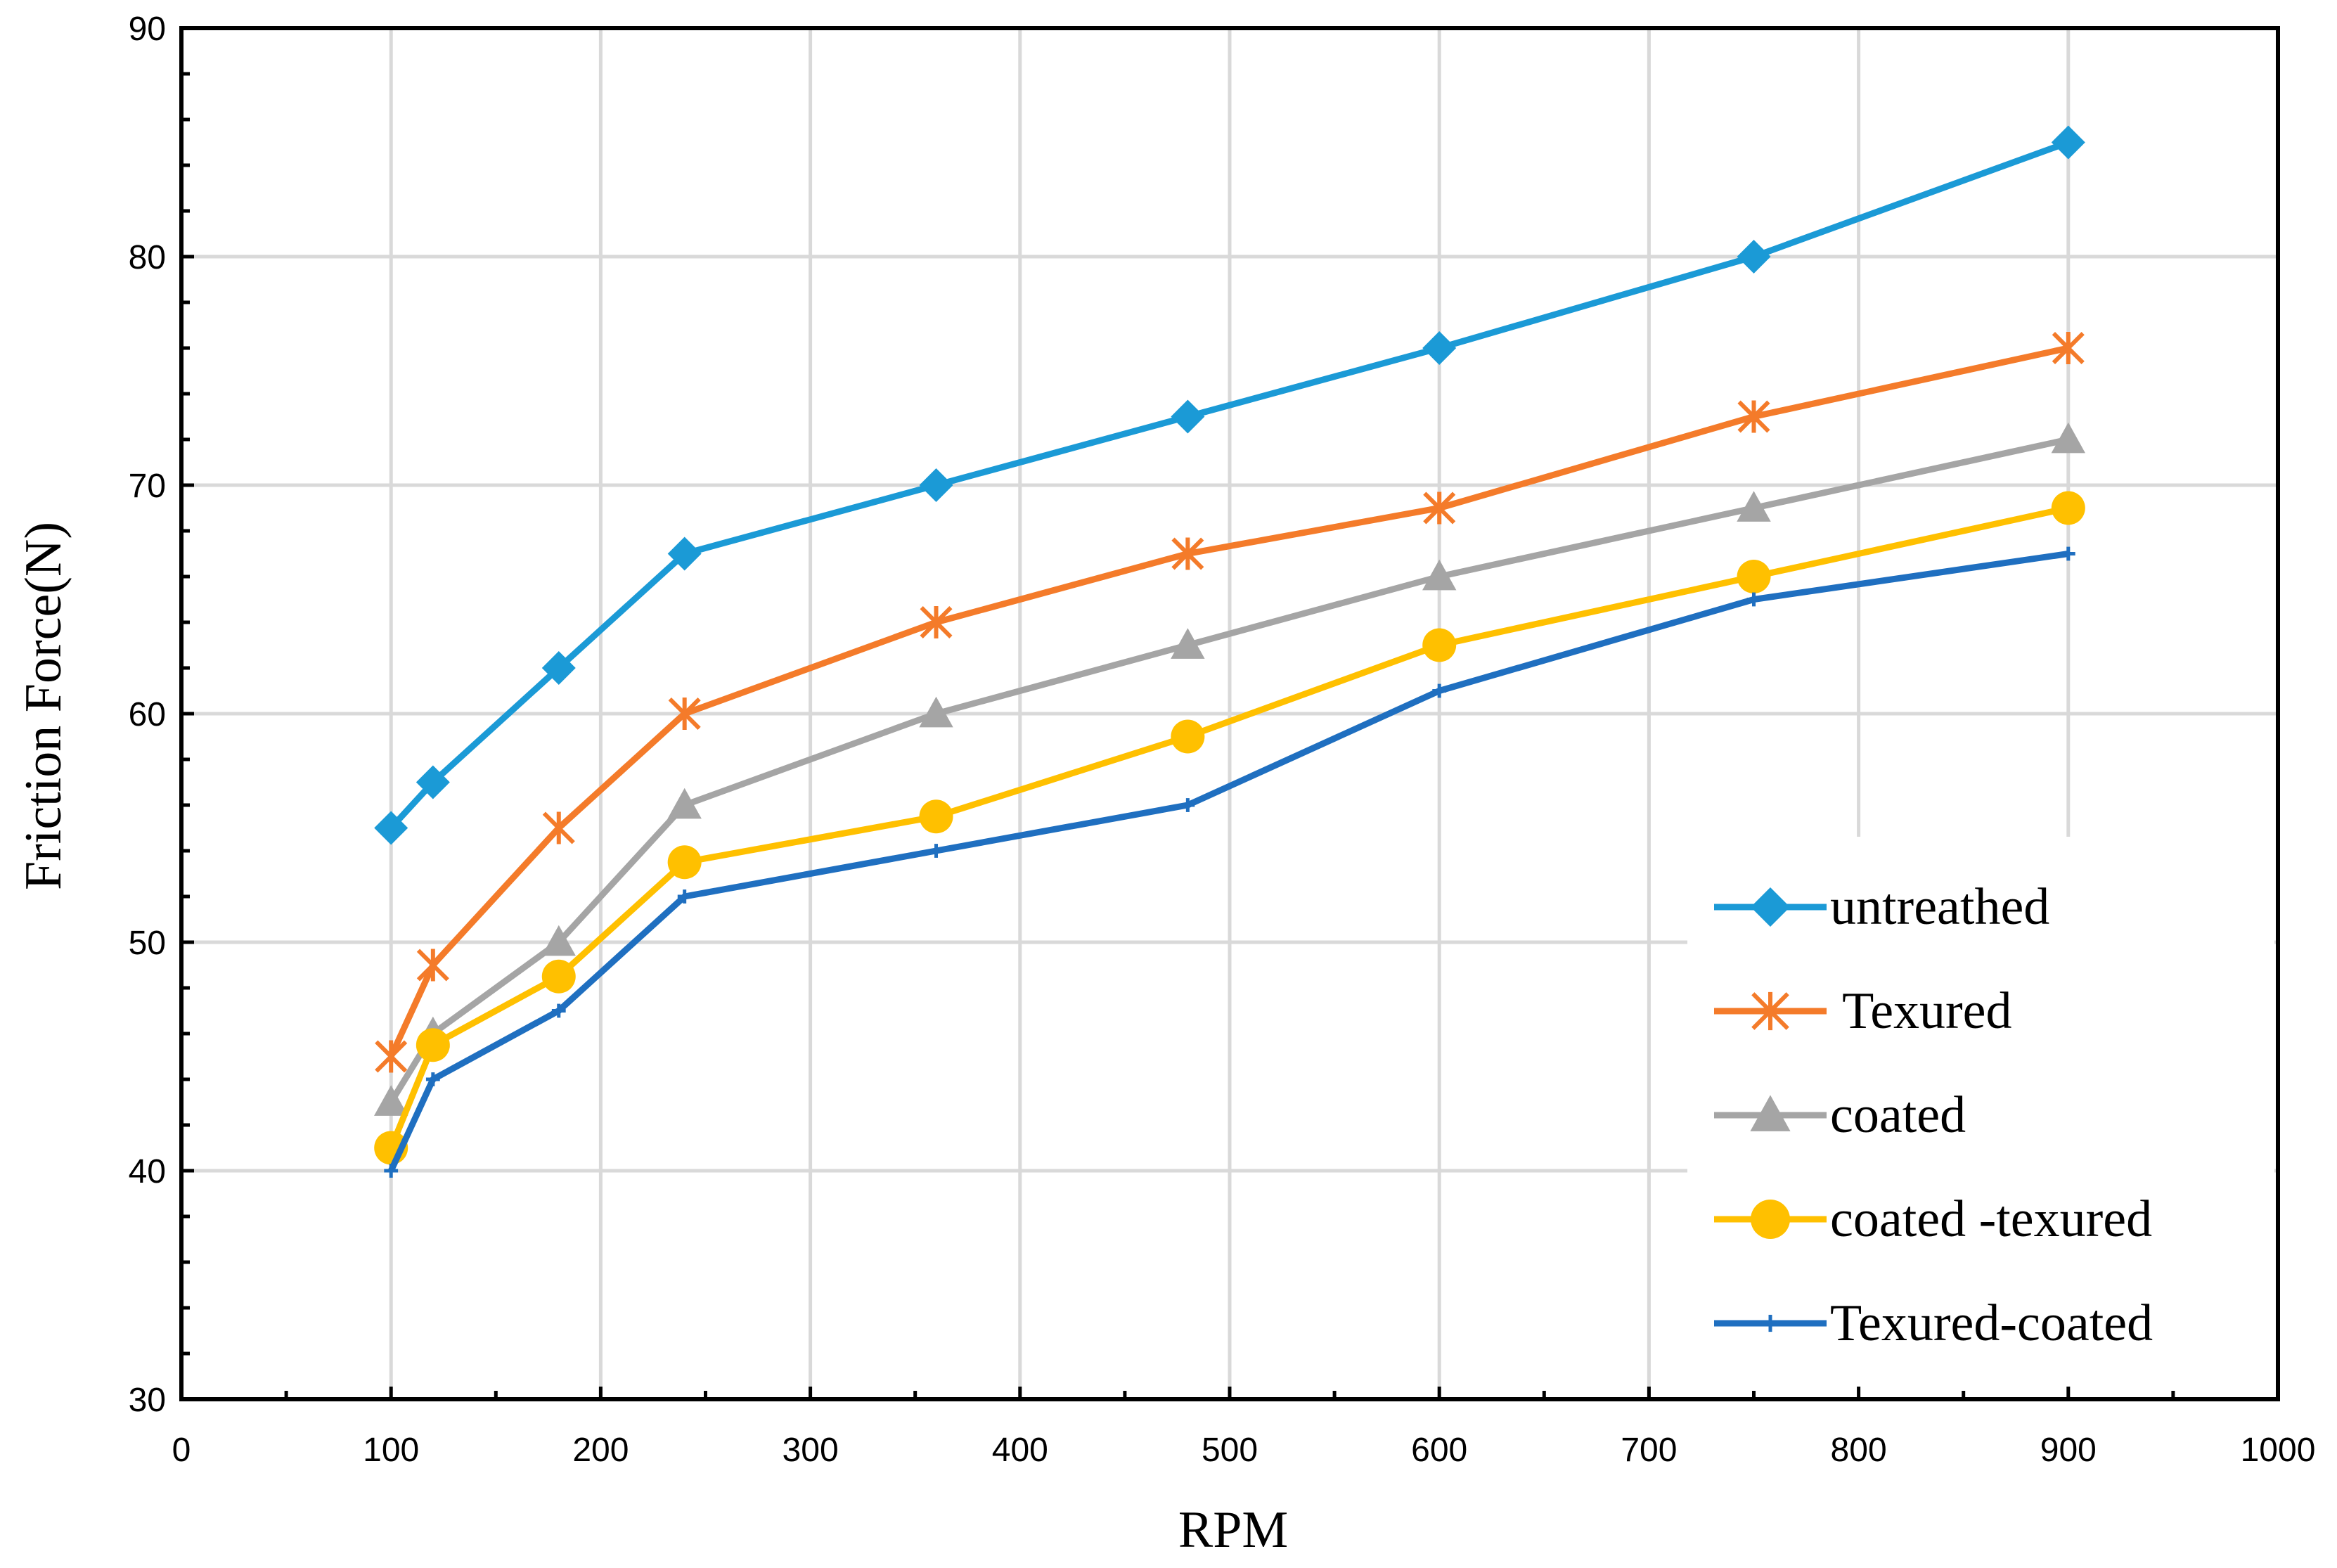 This screenshot has height=1568, width=2337. I want to click on legend-entry: untreathed, so click(1881, 907).